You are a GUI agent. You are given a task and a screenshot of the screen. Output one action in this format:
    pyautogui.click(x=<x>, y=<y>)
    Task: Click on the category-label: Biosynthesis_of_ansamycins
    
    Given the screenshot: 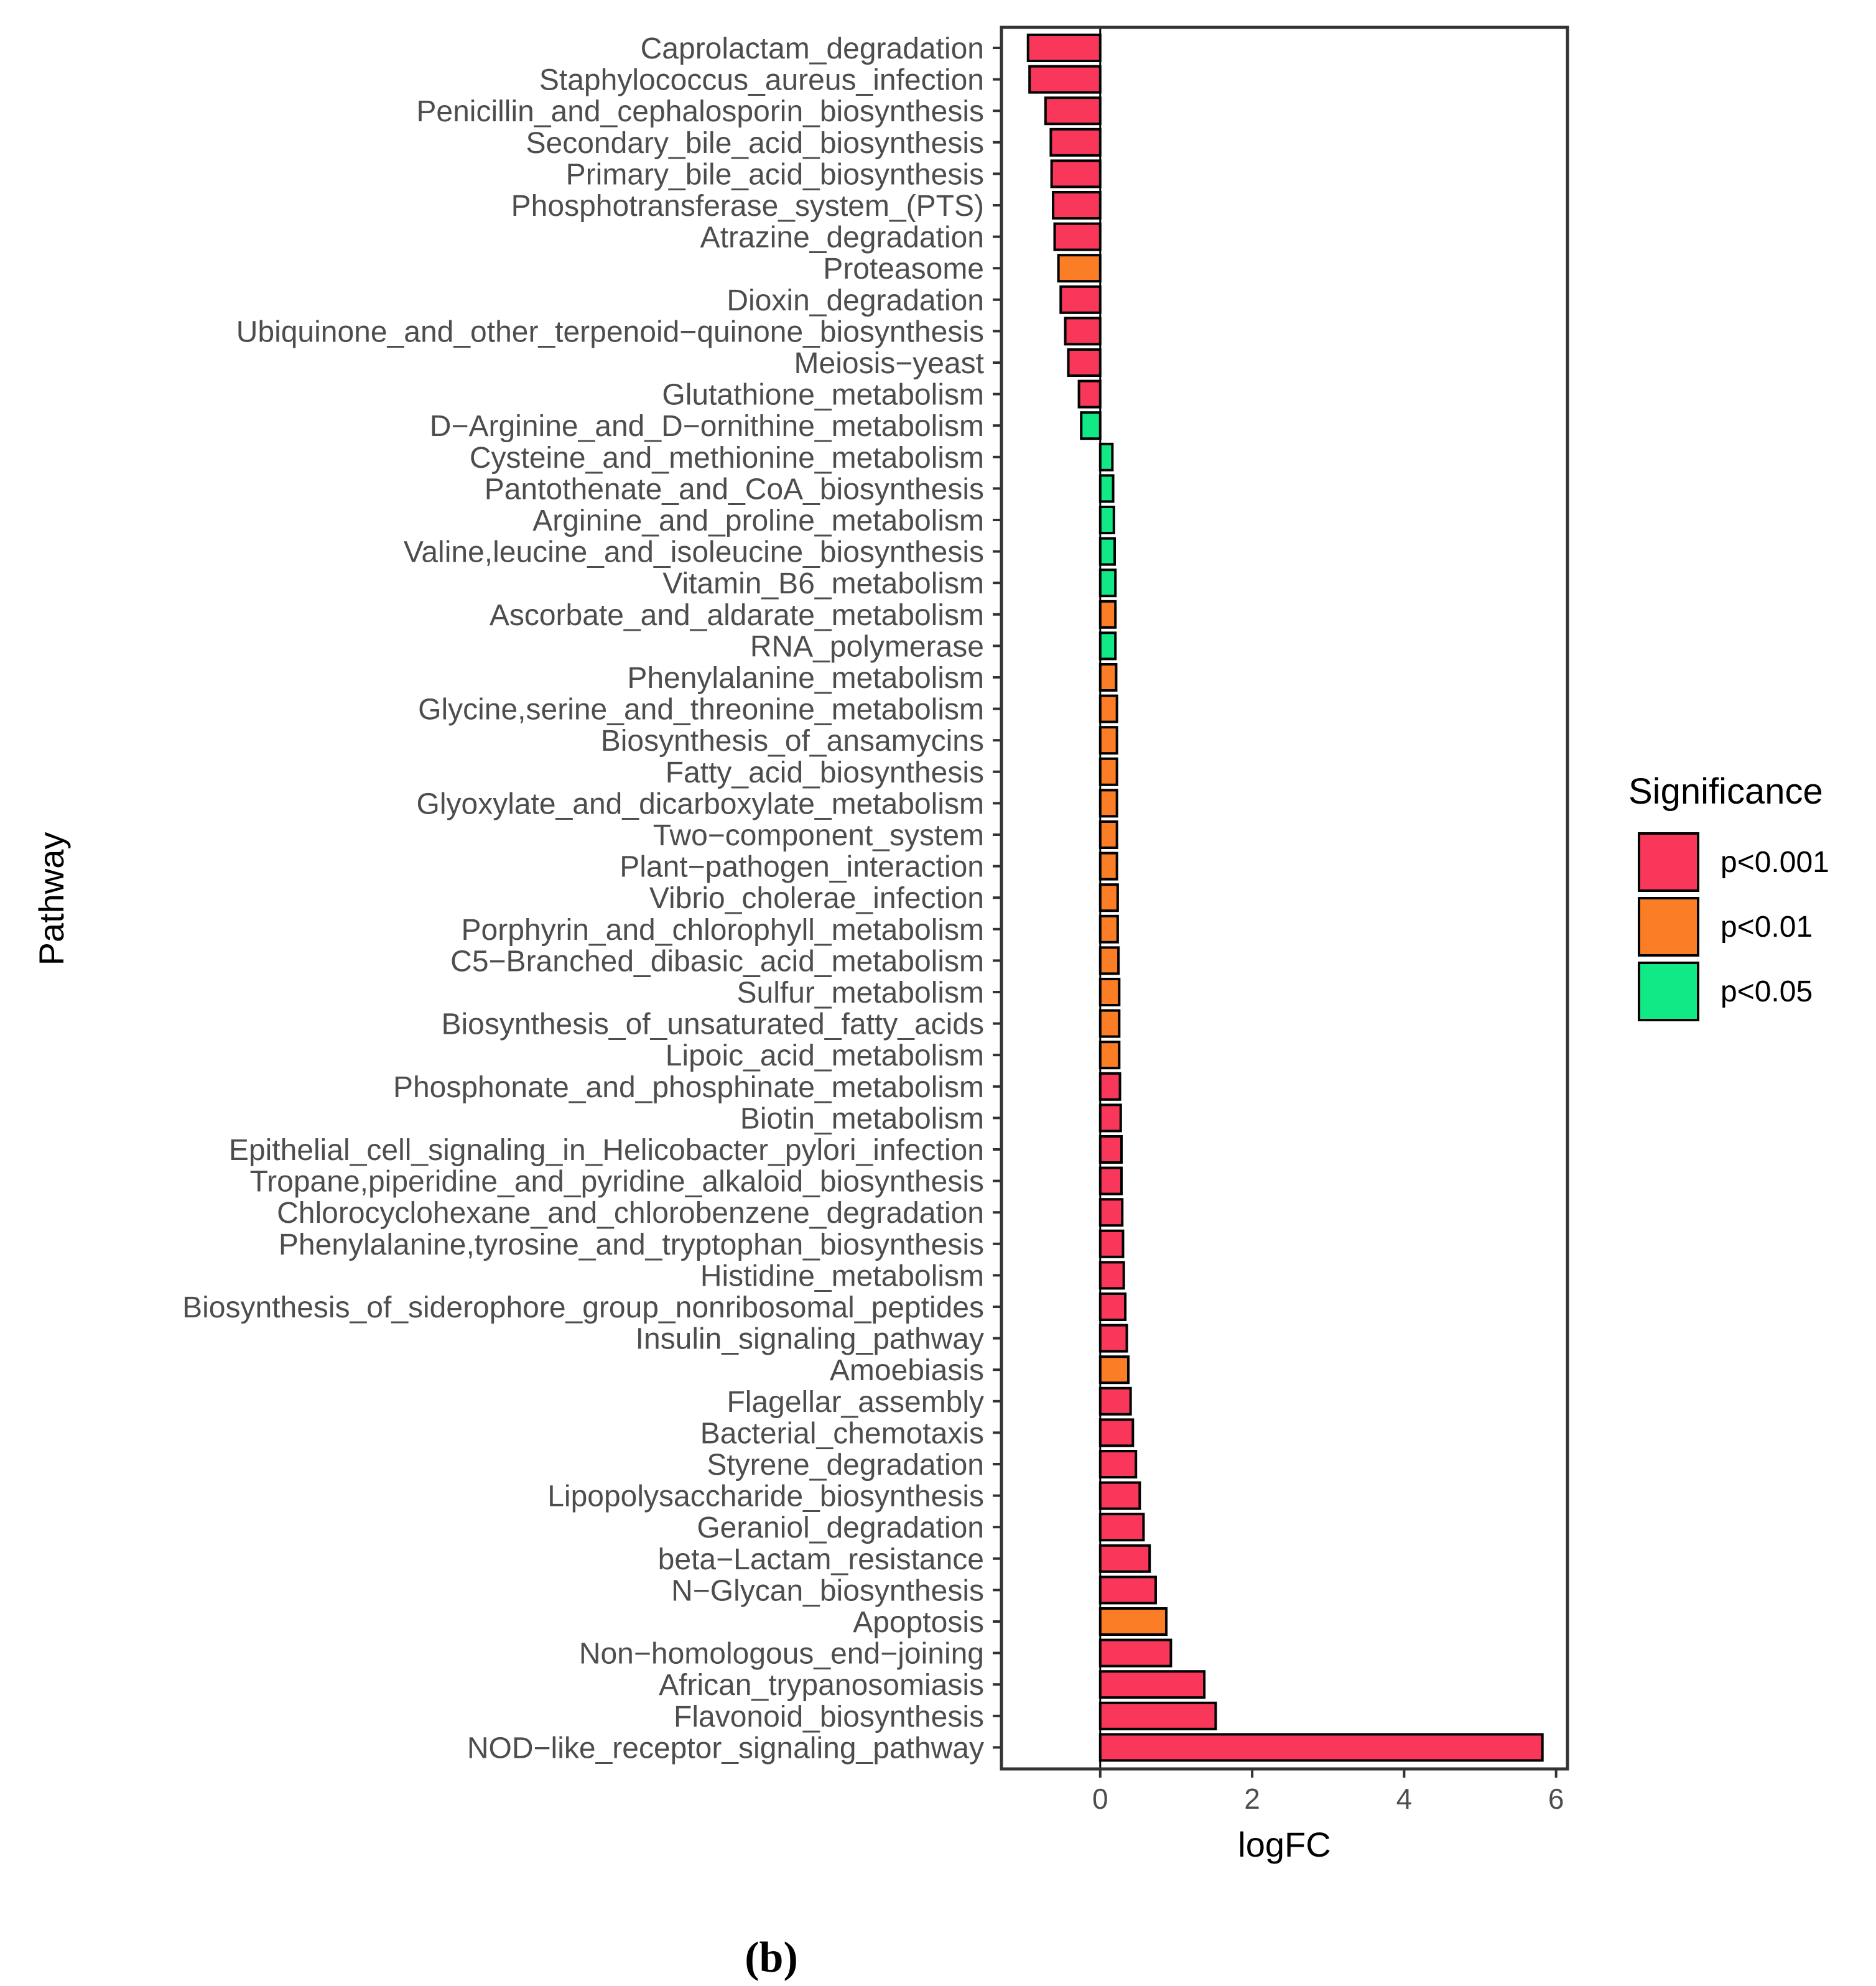 What is the action you would take?
    pyautogui.click(x=792, y=741)
    